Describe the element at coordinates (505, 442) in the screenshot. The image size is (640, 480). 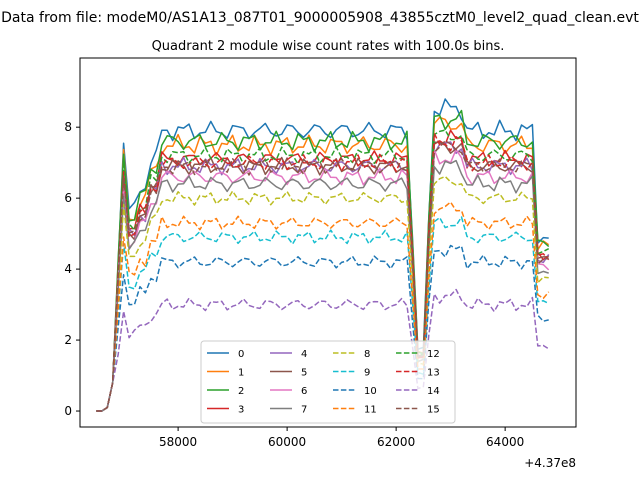
I see `x-tick-label: 64000` at that location.